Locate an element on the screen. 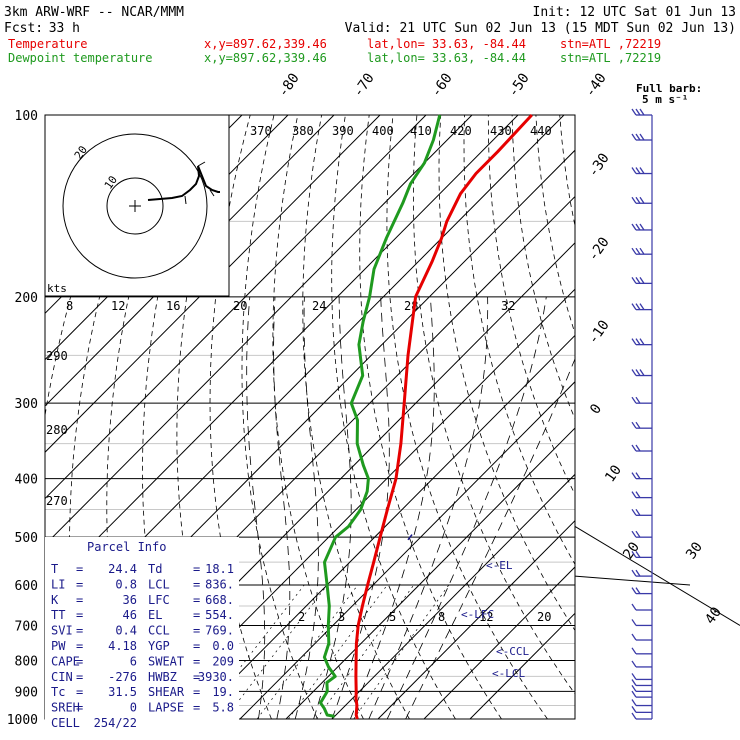 The width and height of the screenshot is (740, 740). parcel-value: 18.1 is located at coordinates (219, 569).